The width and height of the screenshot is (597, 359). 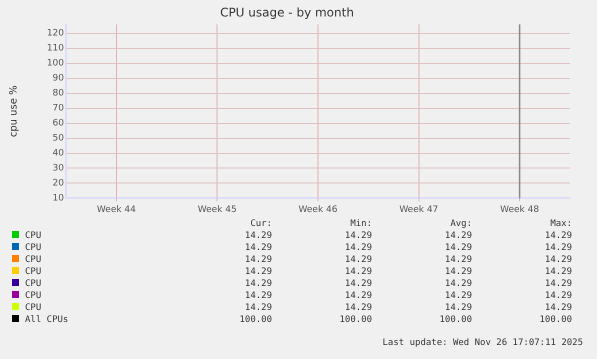 I want to click on x-tick-label: Week 48, so click(x=520, y=209).